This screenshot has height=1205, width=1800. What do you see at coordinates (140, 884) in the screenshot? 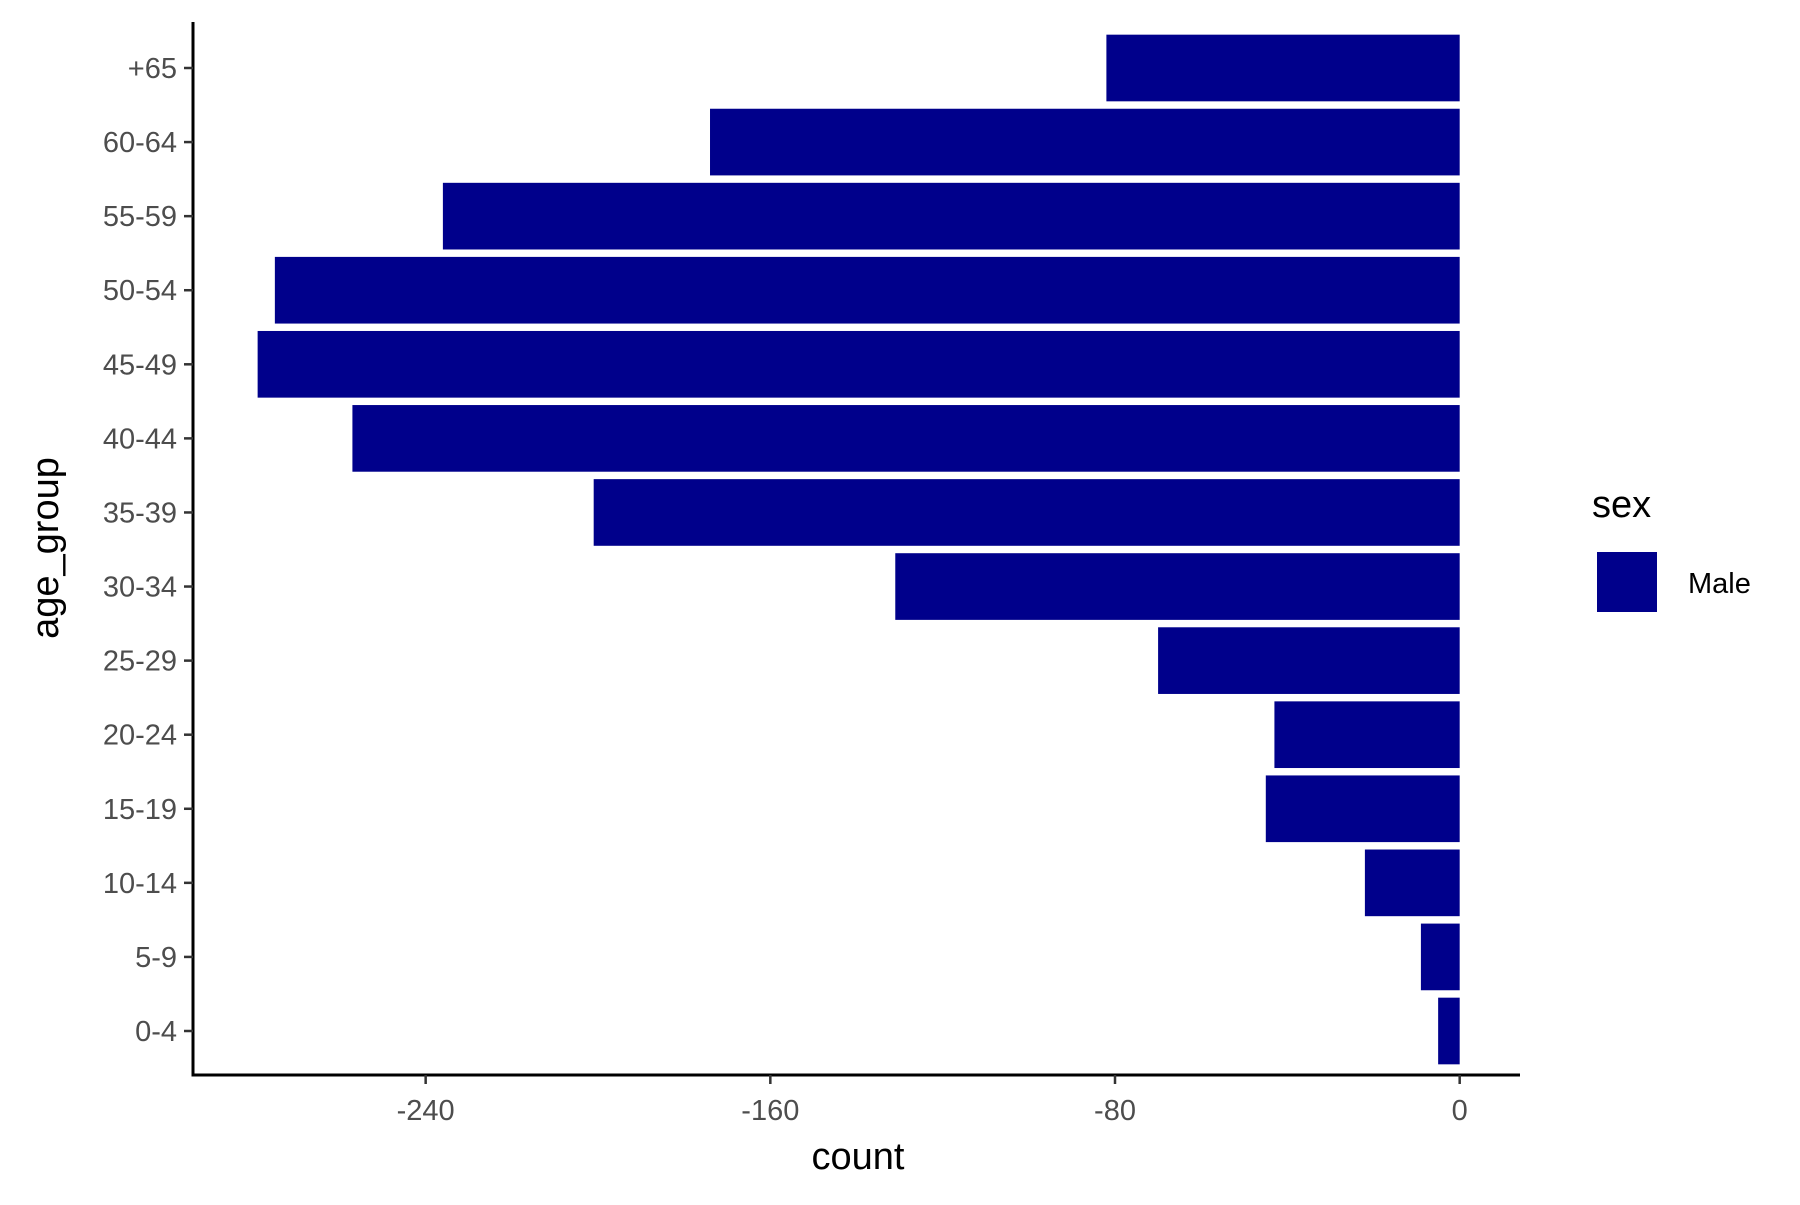
I see `y-tick-label: 10-14` at bounding box center [140, 884].